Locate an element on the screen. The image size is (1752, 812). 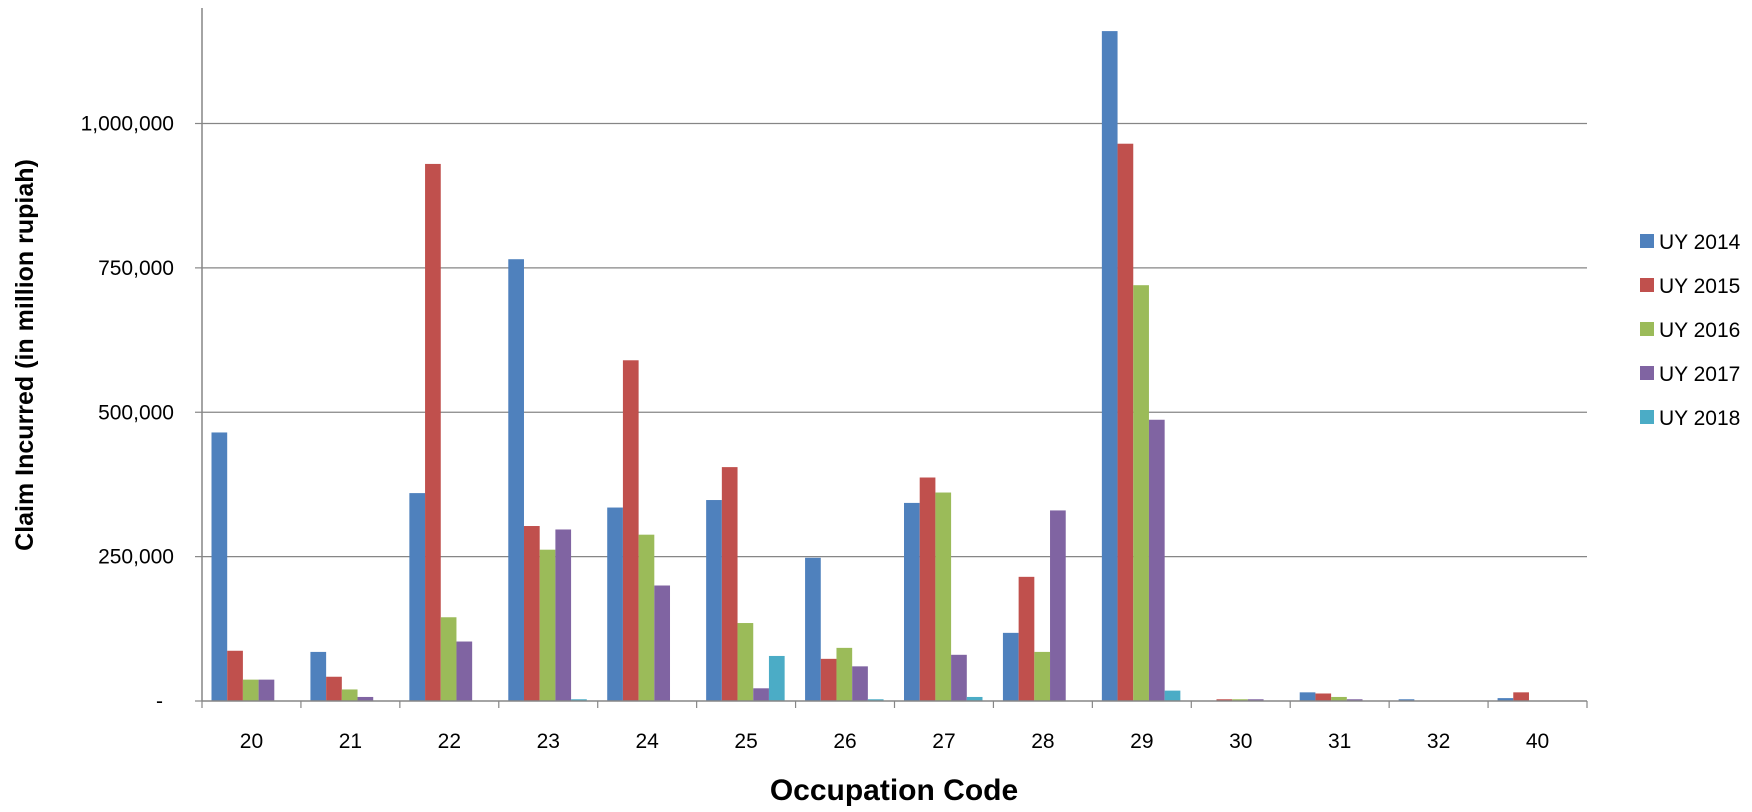
legend-label: UY 2016 is located at coordinates (1699, 330).